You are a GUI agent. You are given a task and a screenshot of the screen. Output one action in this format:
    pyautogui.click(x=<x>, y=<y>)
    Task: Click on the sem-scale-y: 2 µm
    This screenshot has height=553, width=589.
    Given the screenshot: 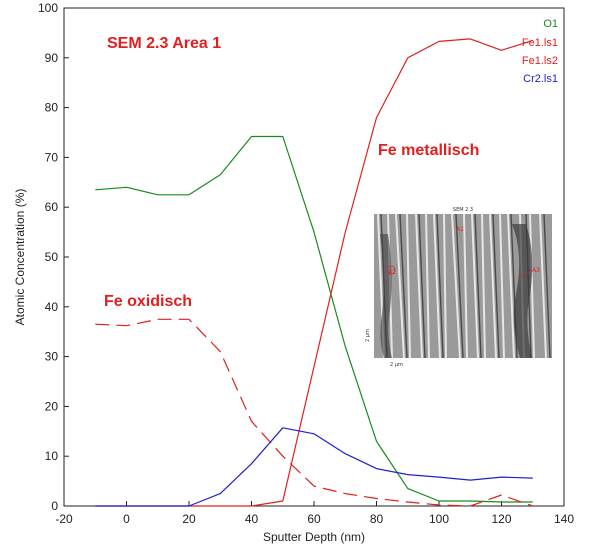 What is the action you would take?
    pyautogui.click(x=368, y=335)
    